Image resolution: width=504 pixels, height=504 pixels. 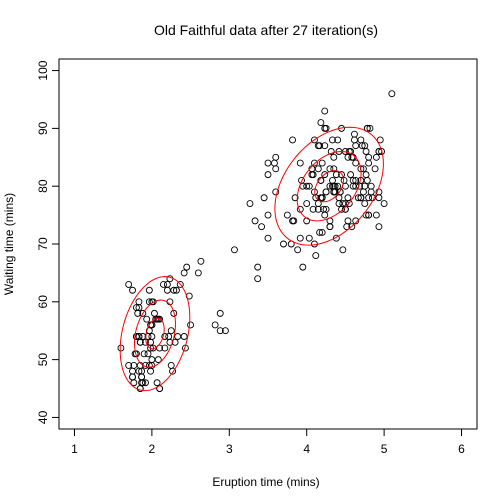 I want to click on y-tick-label: 60, so click(x=43, y=302).